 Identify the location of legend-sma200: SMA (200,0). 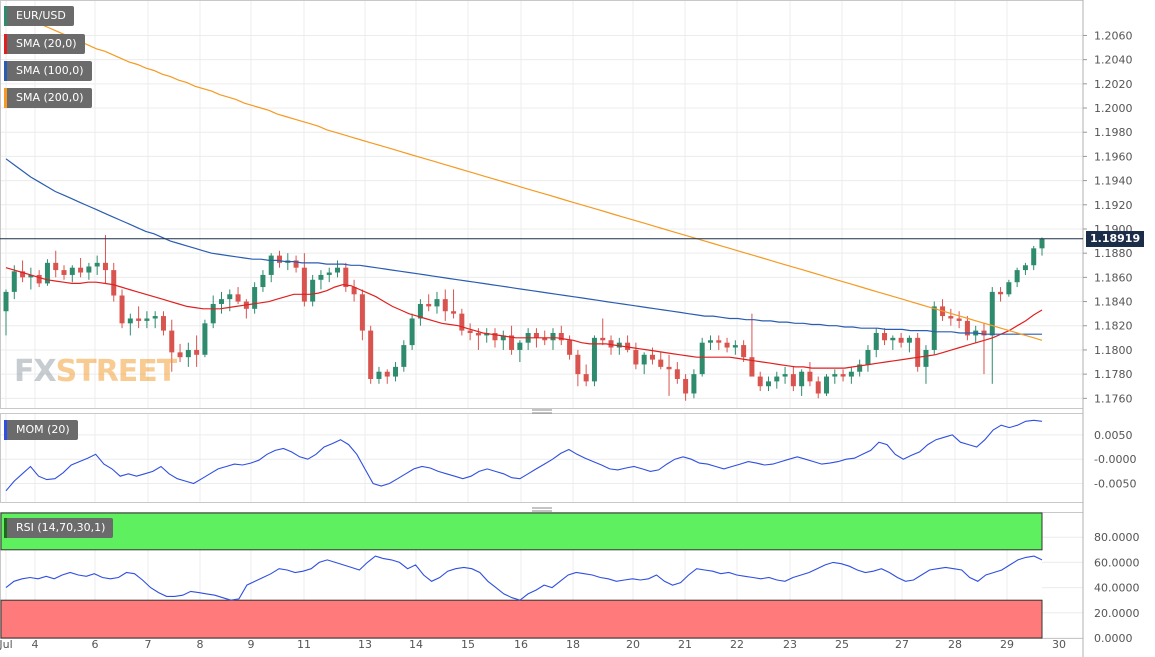
(48, 98).